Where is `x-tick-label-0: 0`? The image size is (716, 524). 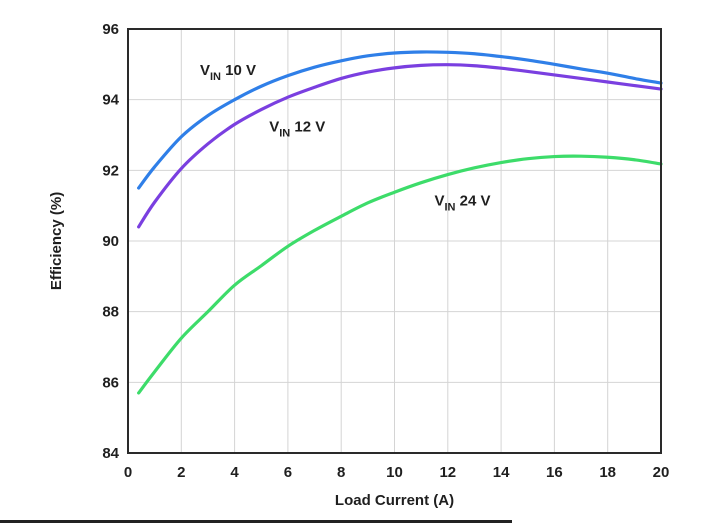 x-tick-label-0: 0 is located at coordinates (128, 472).